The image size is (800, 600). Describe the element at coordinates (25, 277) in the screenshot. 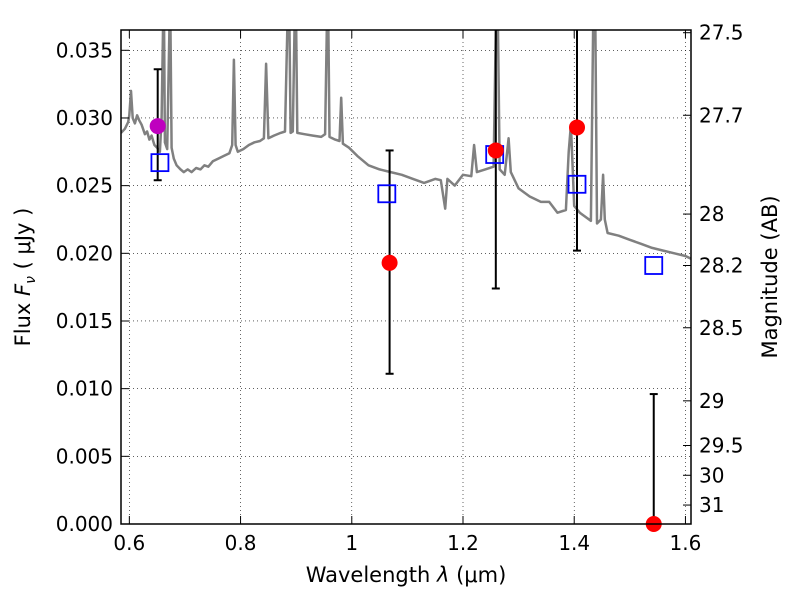

I see `y-axis-label: Flux Fν ( μJy )` at that location.